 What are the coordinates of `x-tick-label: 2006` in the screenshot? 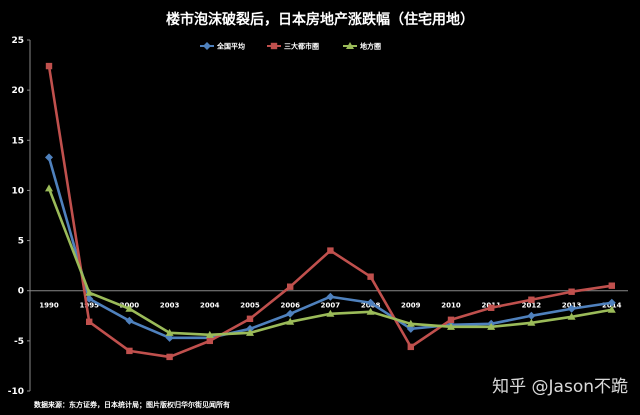 It's located at (290, 306).